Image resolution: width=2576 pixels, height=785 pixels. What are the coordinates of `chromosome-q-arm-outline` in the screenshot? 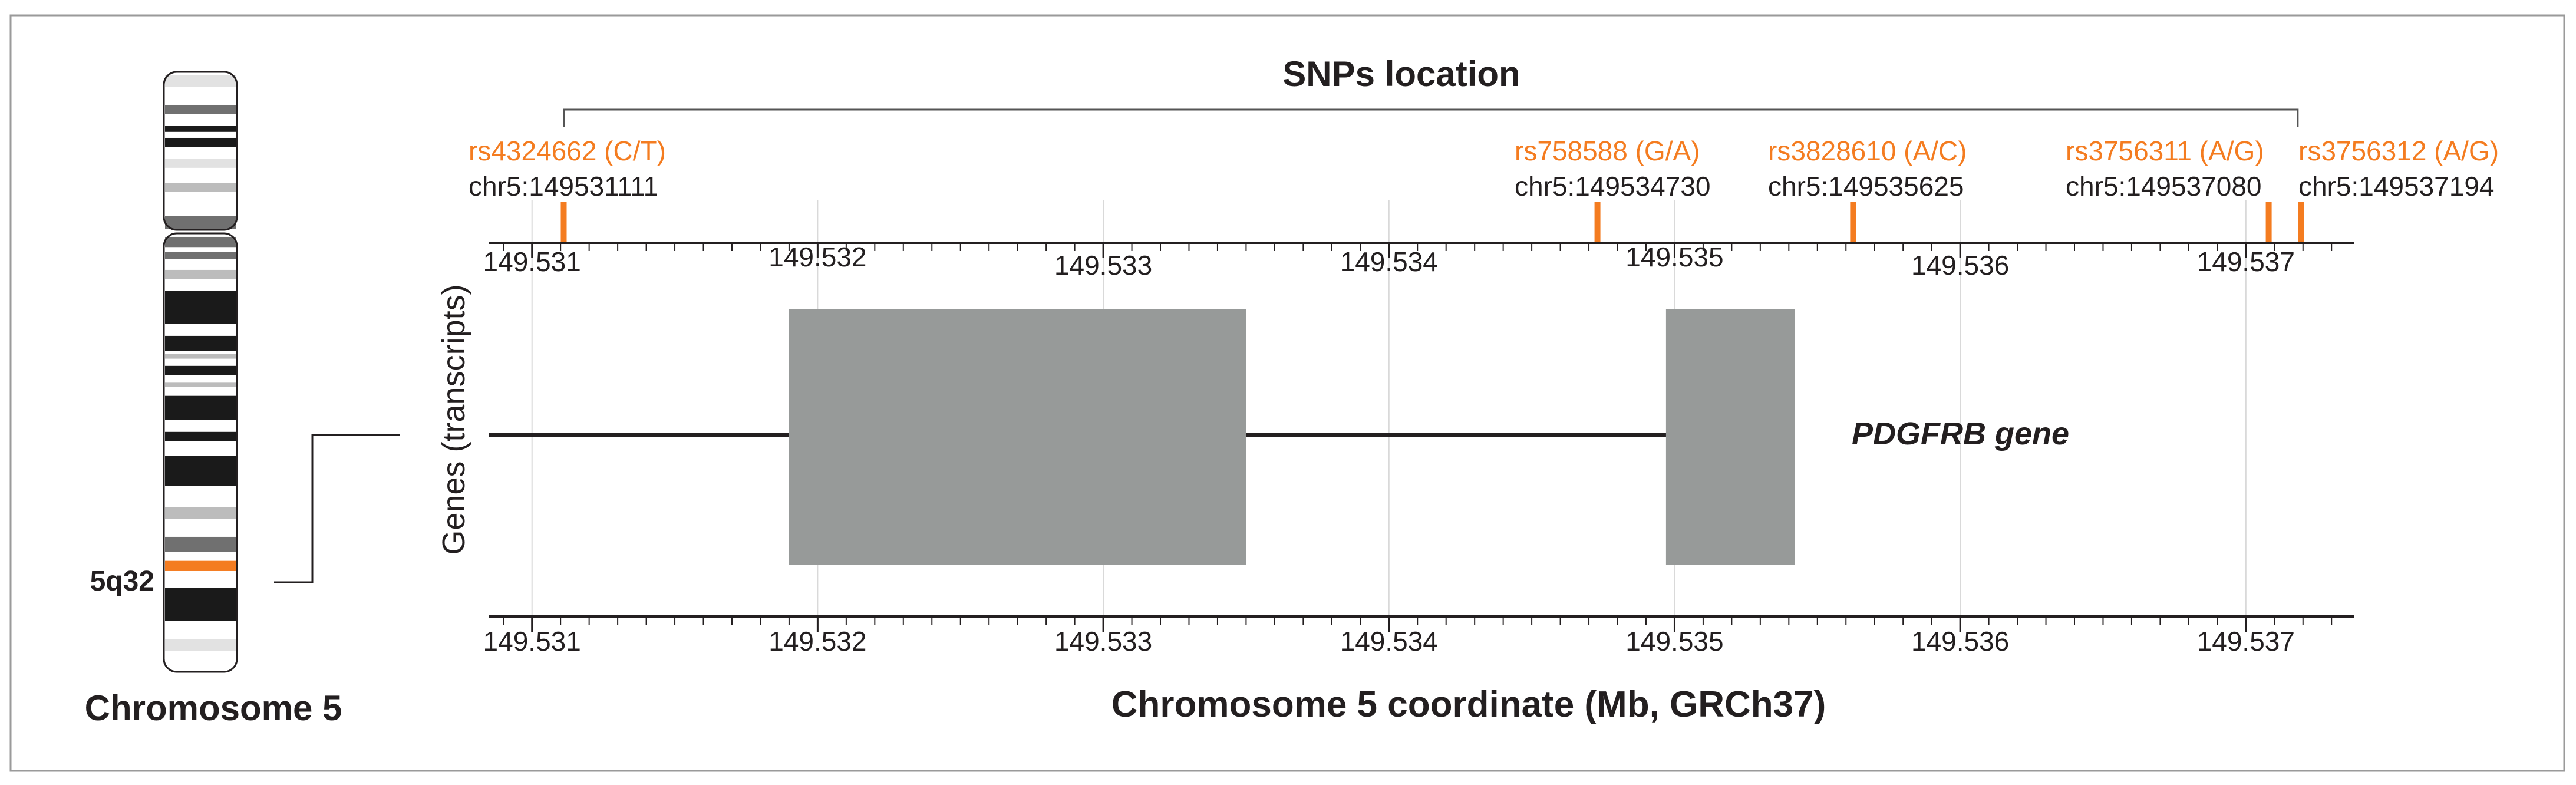 It's located at (201, 453).